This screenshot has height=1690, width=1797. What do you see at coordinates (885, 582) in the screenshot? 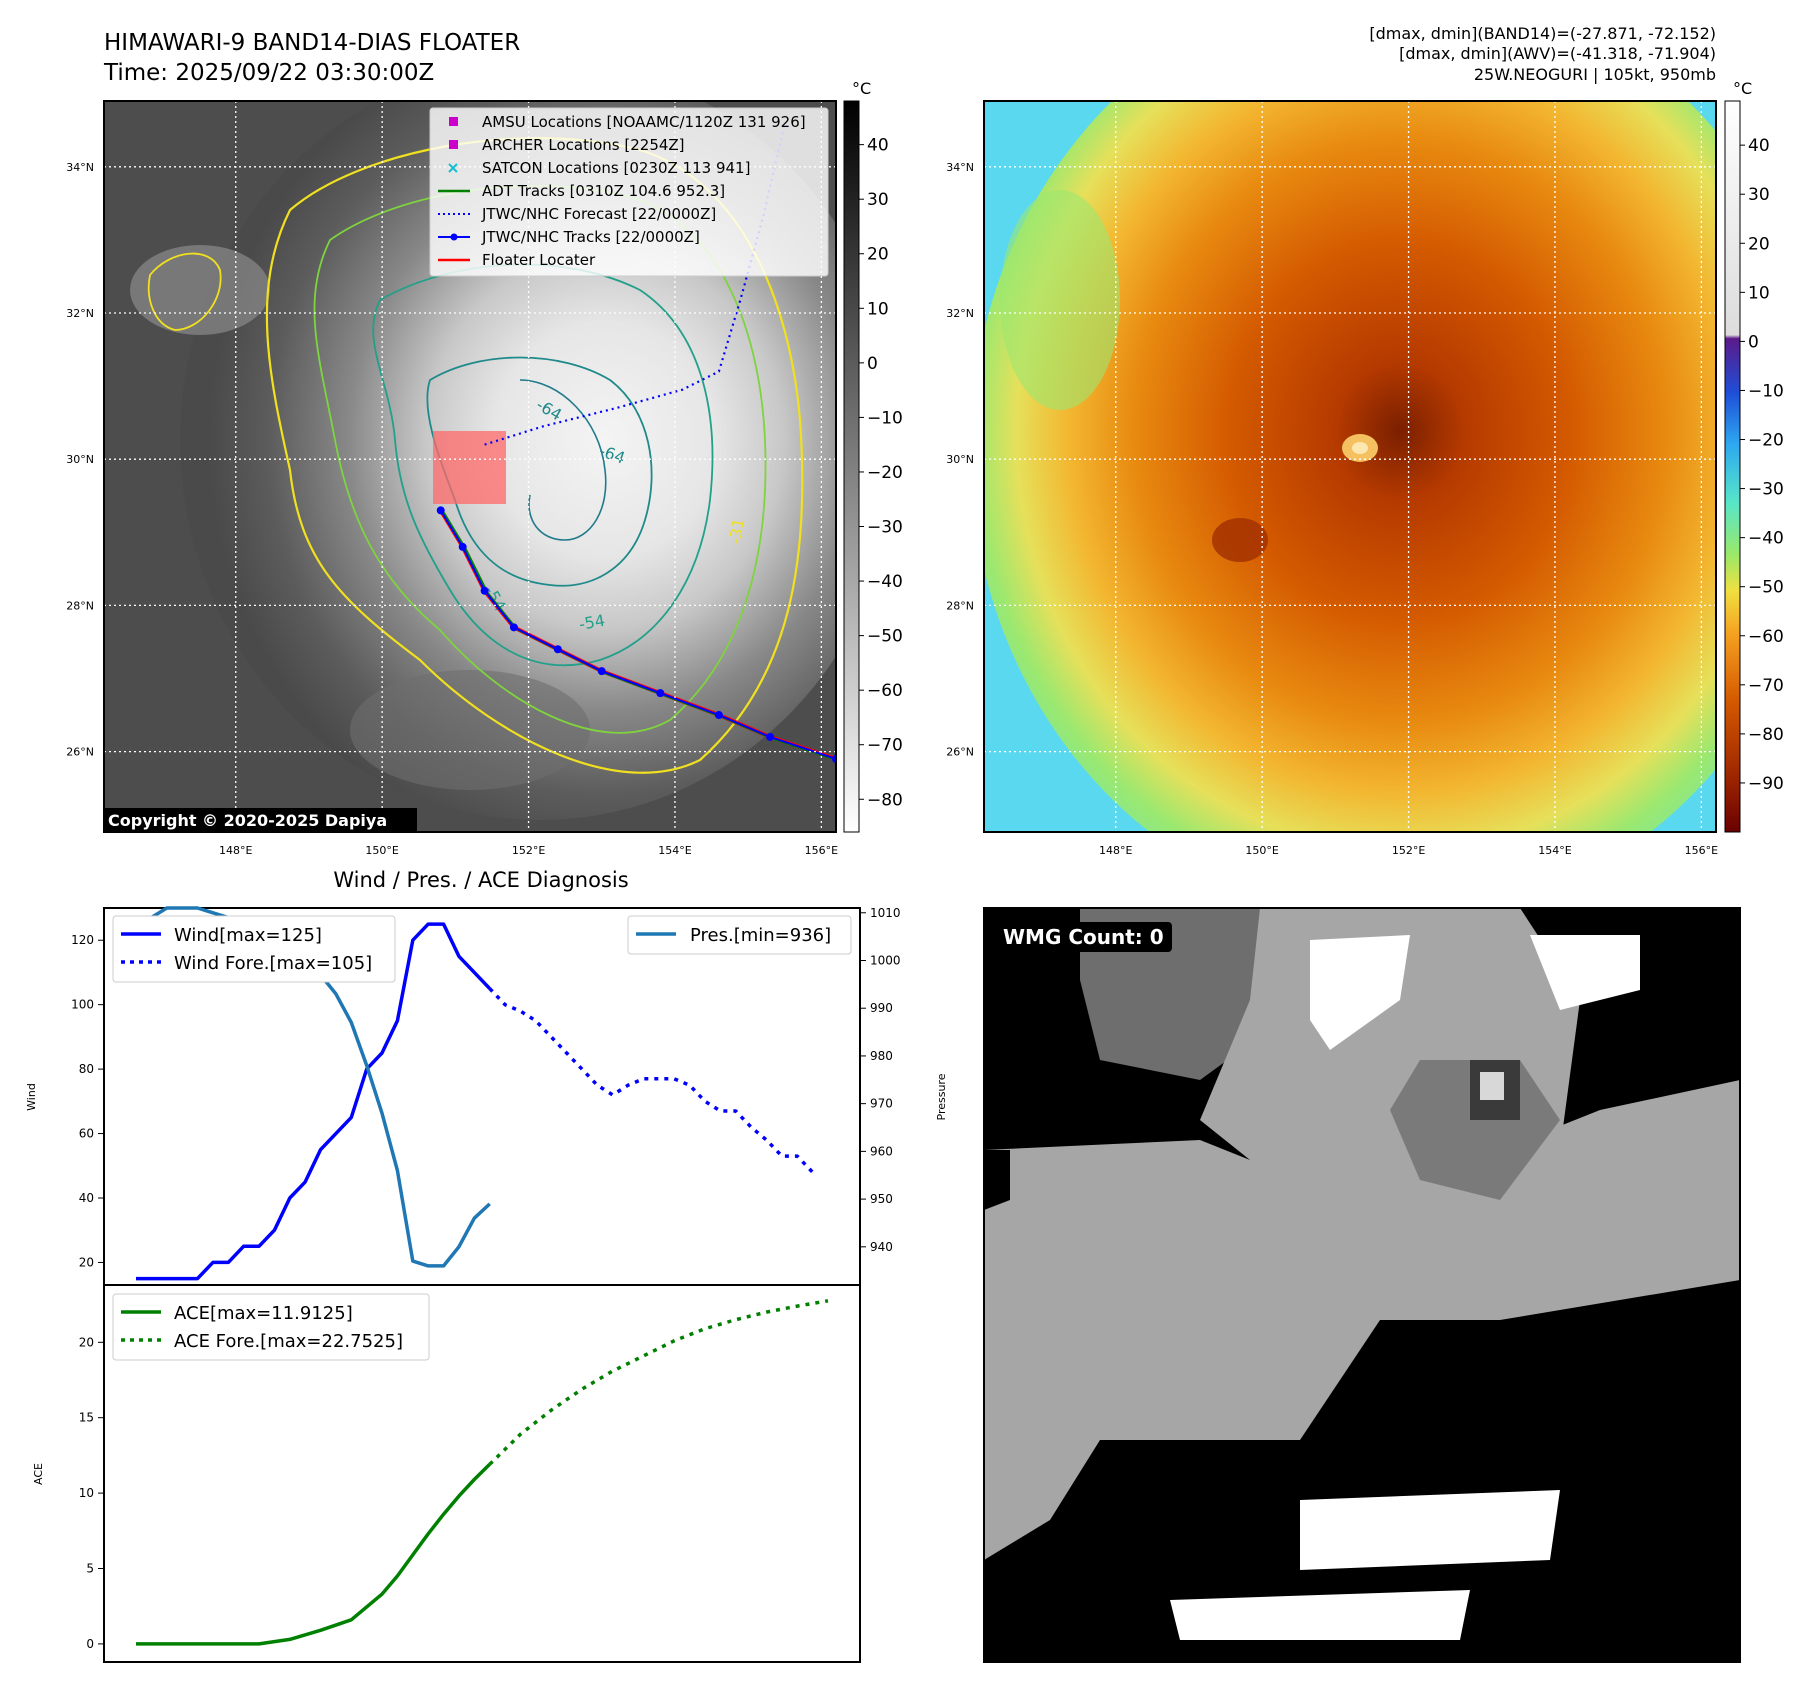
I see `colorbar-tick-label: −40` at bounding box center [885, 582].